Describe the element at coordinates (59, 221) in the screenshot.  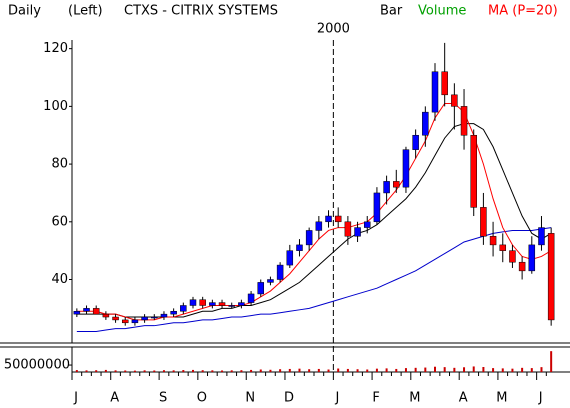
I see `y-tick-label: 60` at that location.